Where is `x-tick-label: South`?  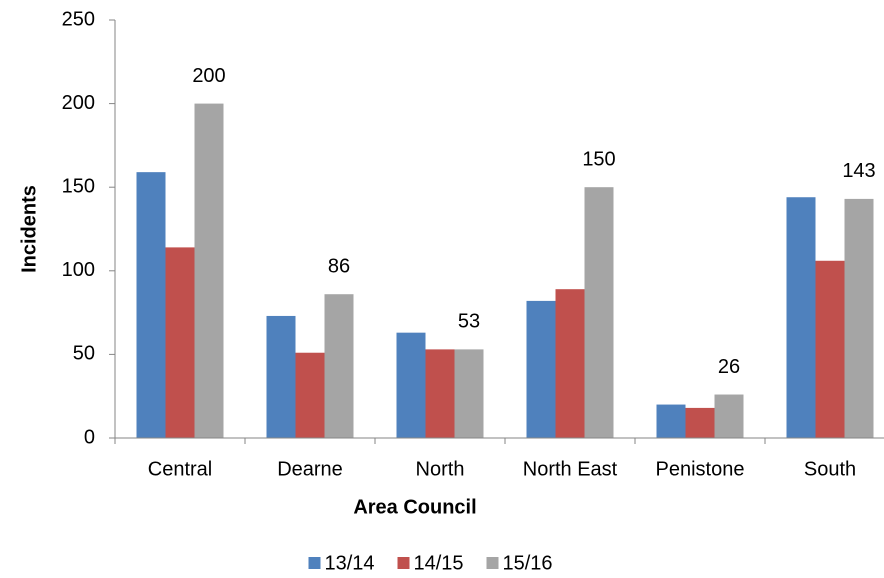 x-tick-label: South is located at coordinates (830, 469).